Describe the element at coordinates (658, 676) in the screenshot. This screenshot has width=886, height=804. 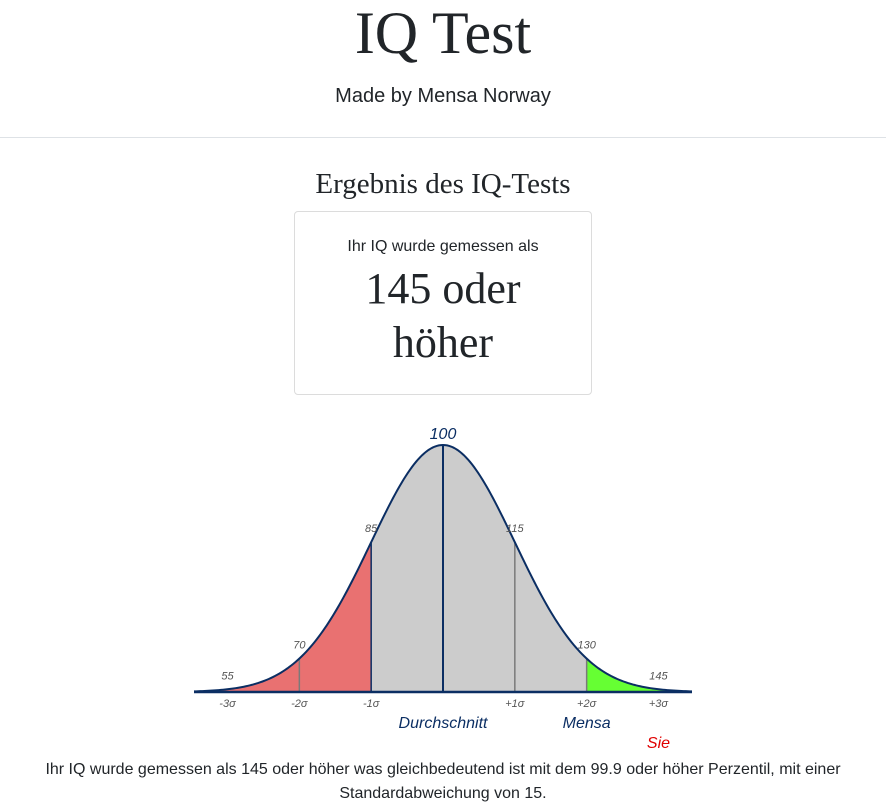
I see `iq-tick-label-145: 145` at that location.